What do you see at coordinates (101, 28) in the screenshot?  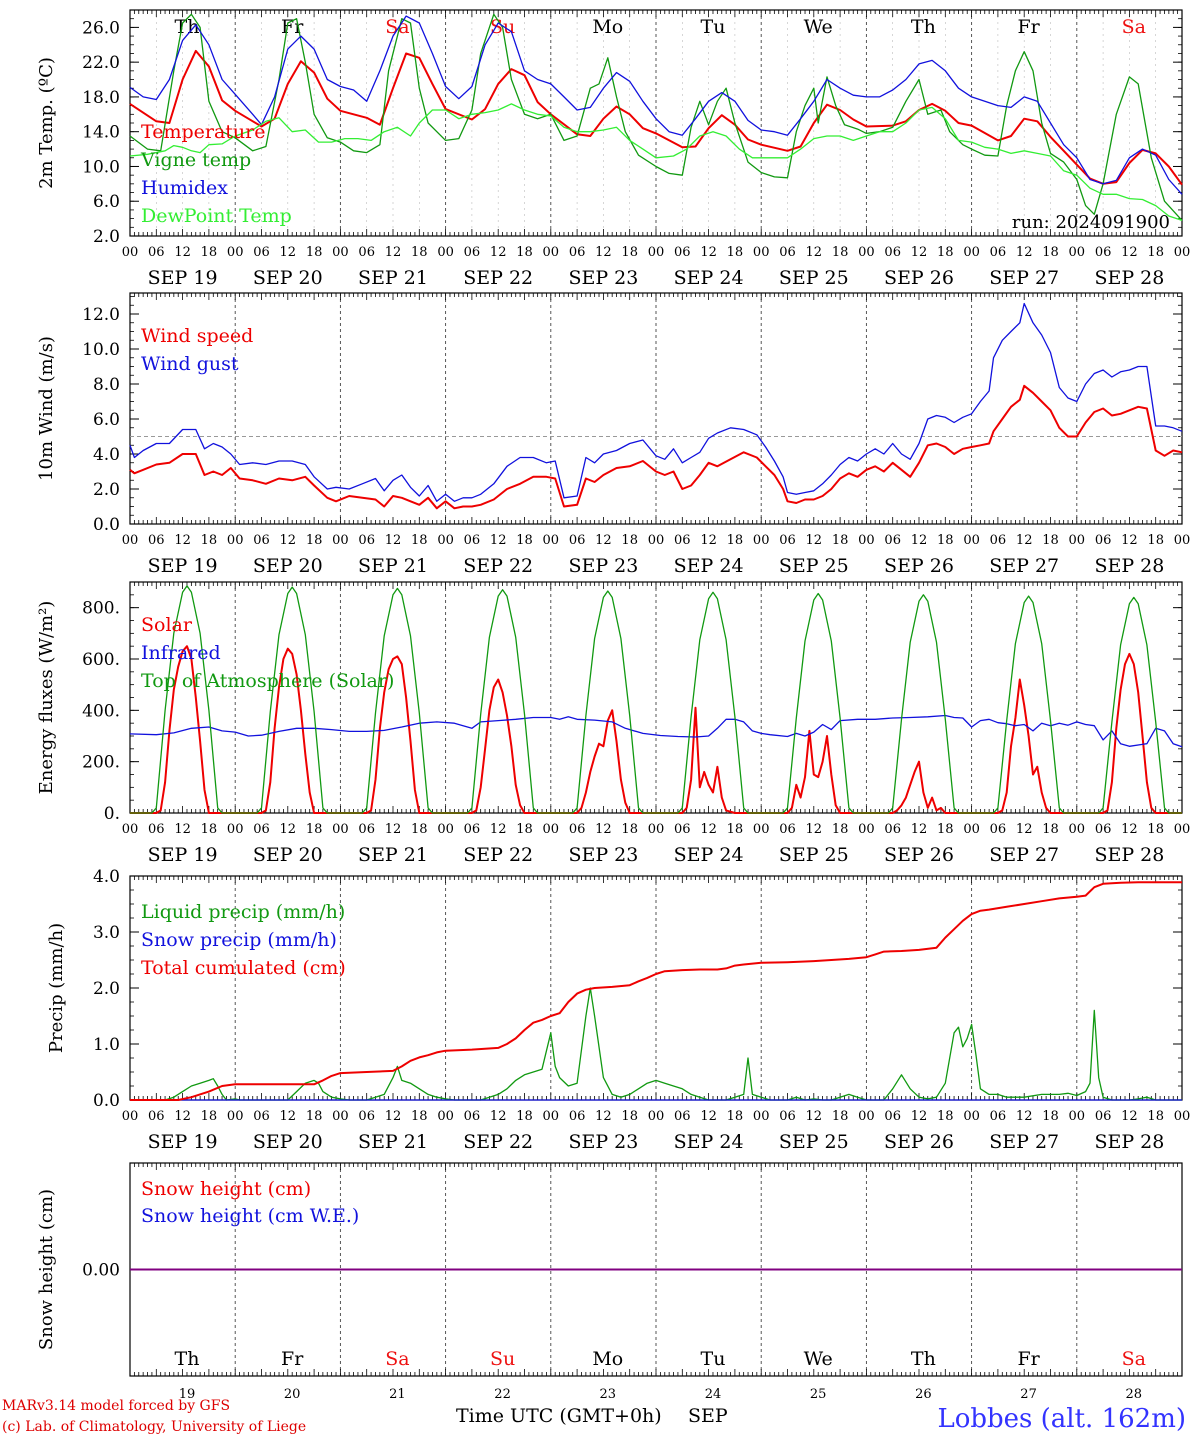 I see `y-tick-label: 26.0` at bounding box center [101, 28].